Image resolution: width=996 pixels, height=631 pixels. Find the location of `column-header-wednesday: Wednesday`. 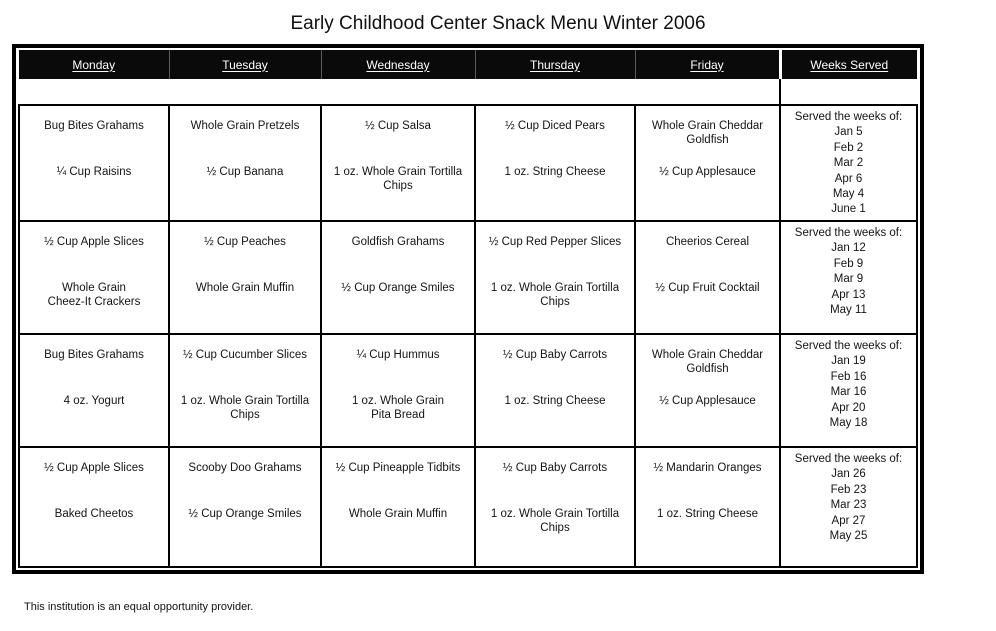

column-header-wednesday: Wednesday is located at coordinates (398, 64).